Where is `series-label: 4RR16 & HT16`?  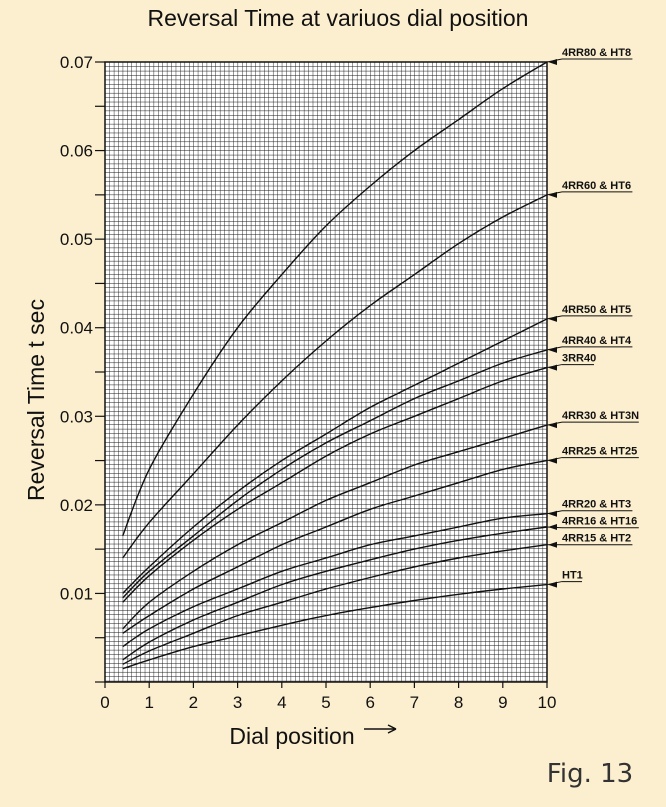 series-label: 4RR16 & HT16 is located at coordinates (599, 522).